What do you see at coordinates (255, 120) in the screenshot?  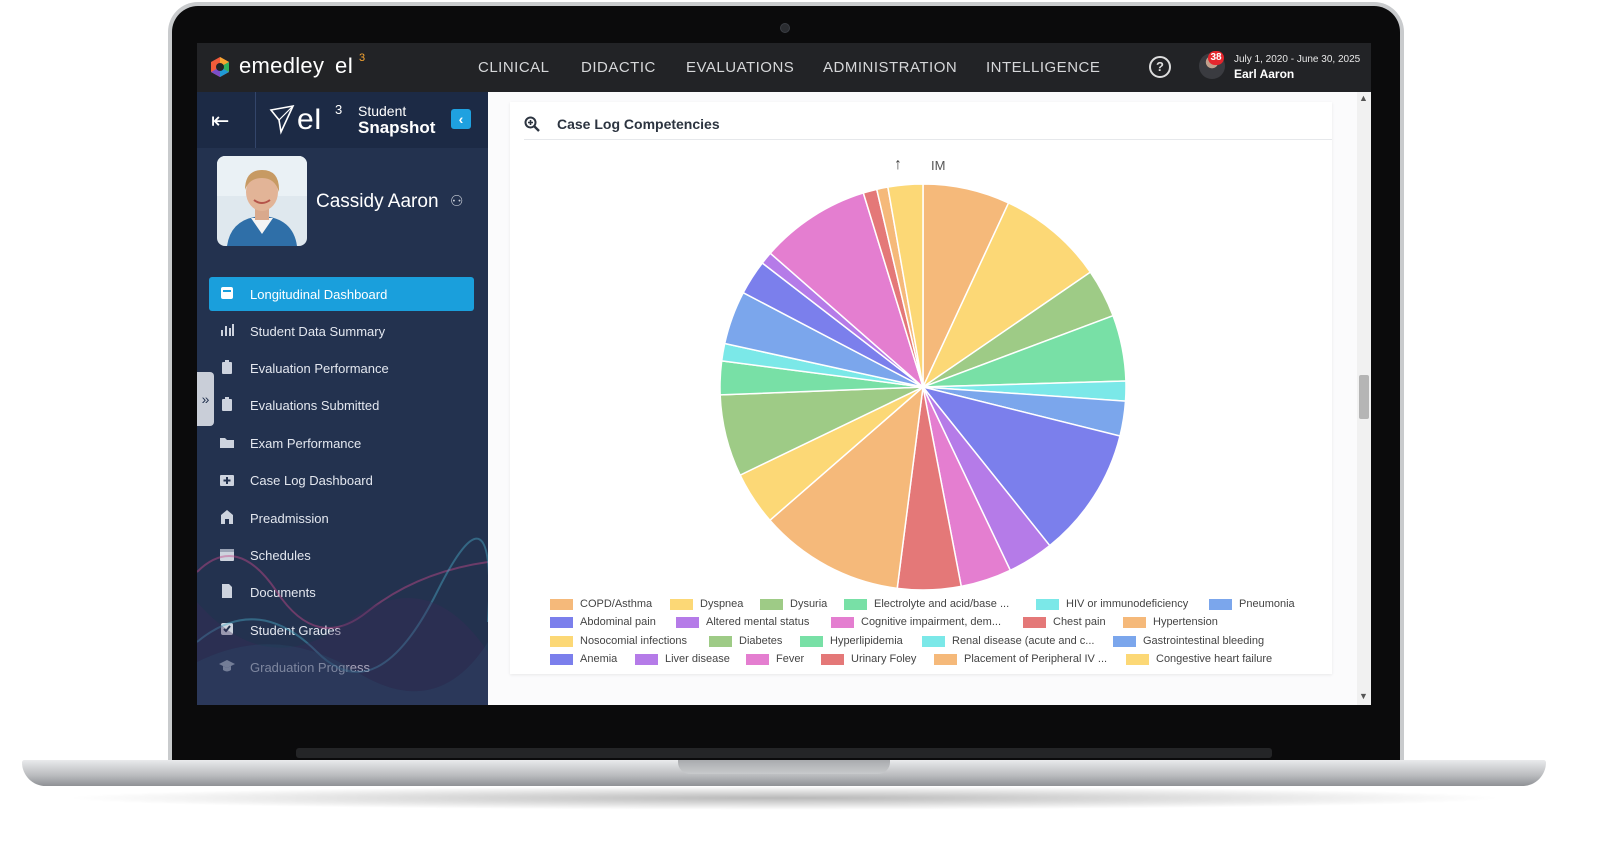 I see `sidebar-header-divider` at bounding box center [255, 120].